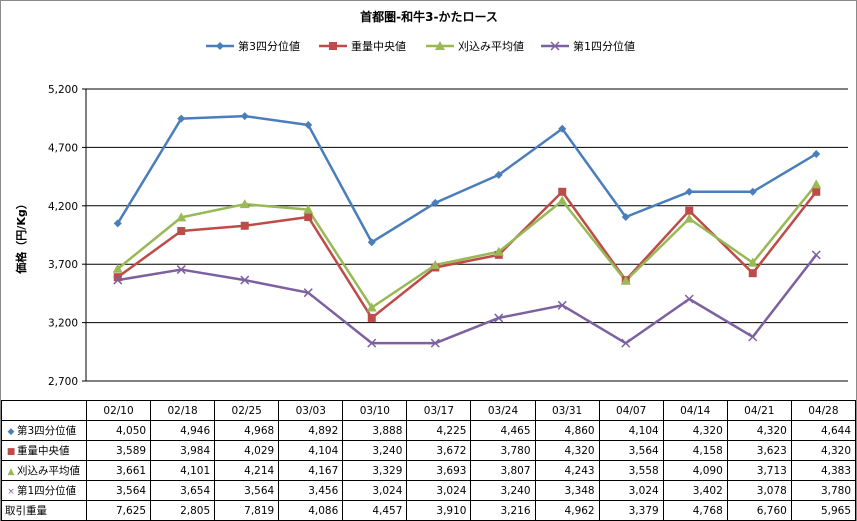 This screenshot has width=857, height=521. What do you see at coordinates (183, 510) in the screenshot?
I see `table-cell: 2,805` at bounding box center [183, 510].